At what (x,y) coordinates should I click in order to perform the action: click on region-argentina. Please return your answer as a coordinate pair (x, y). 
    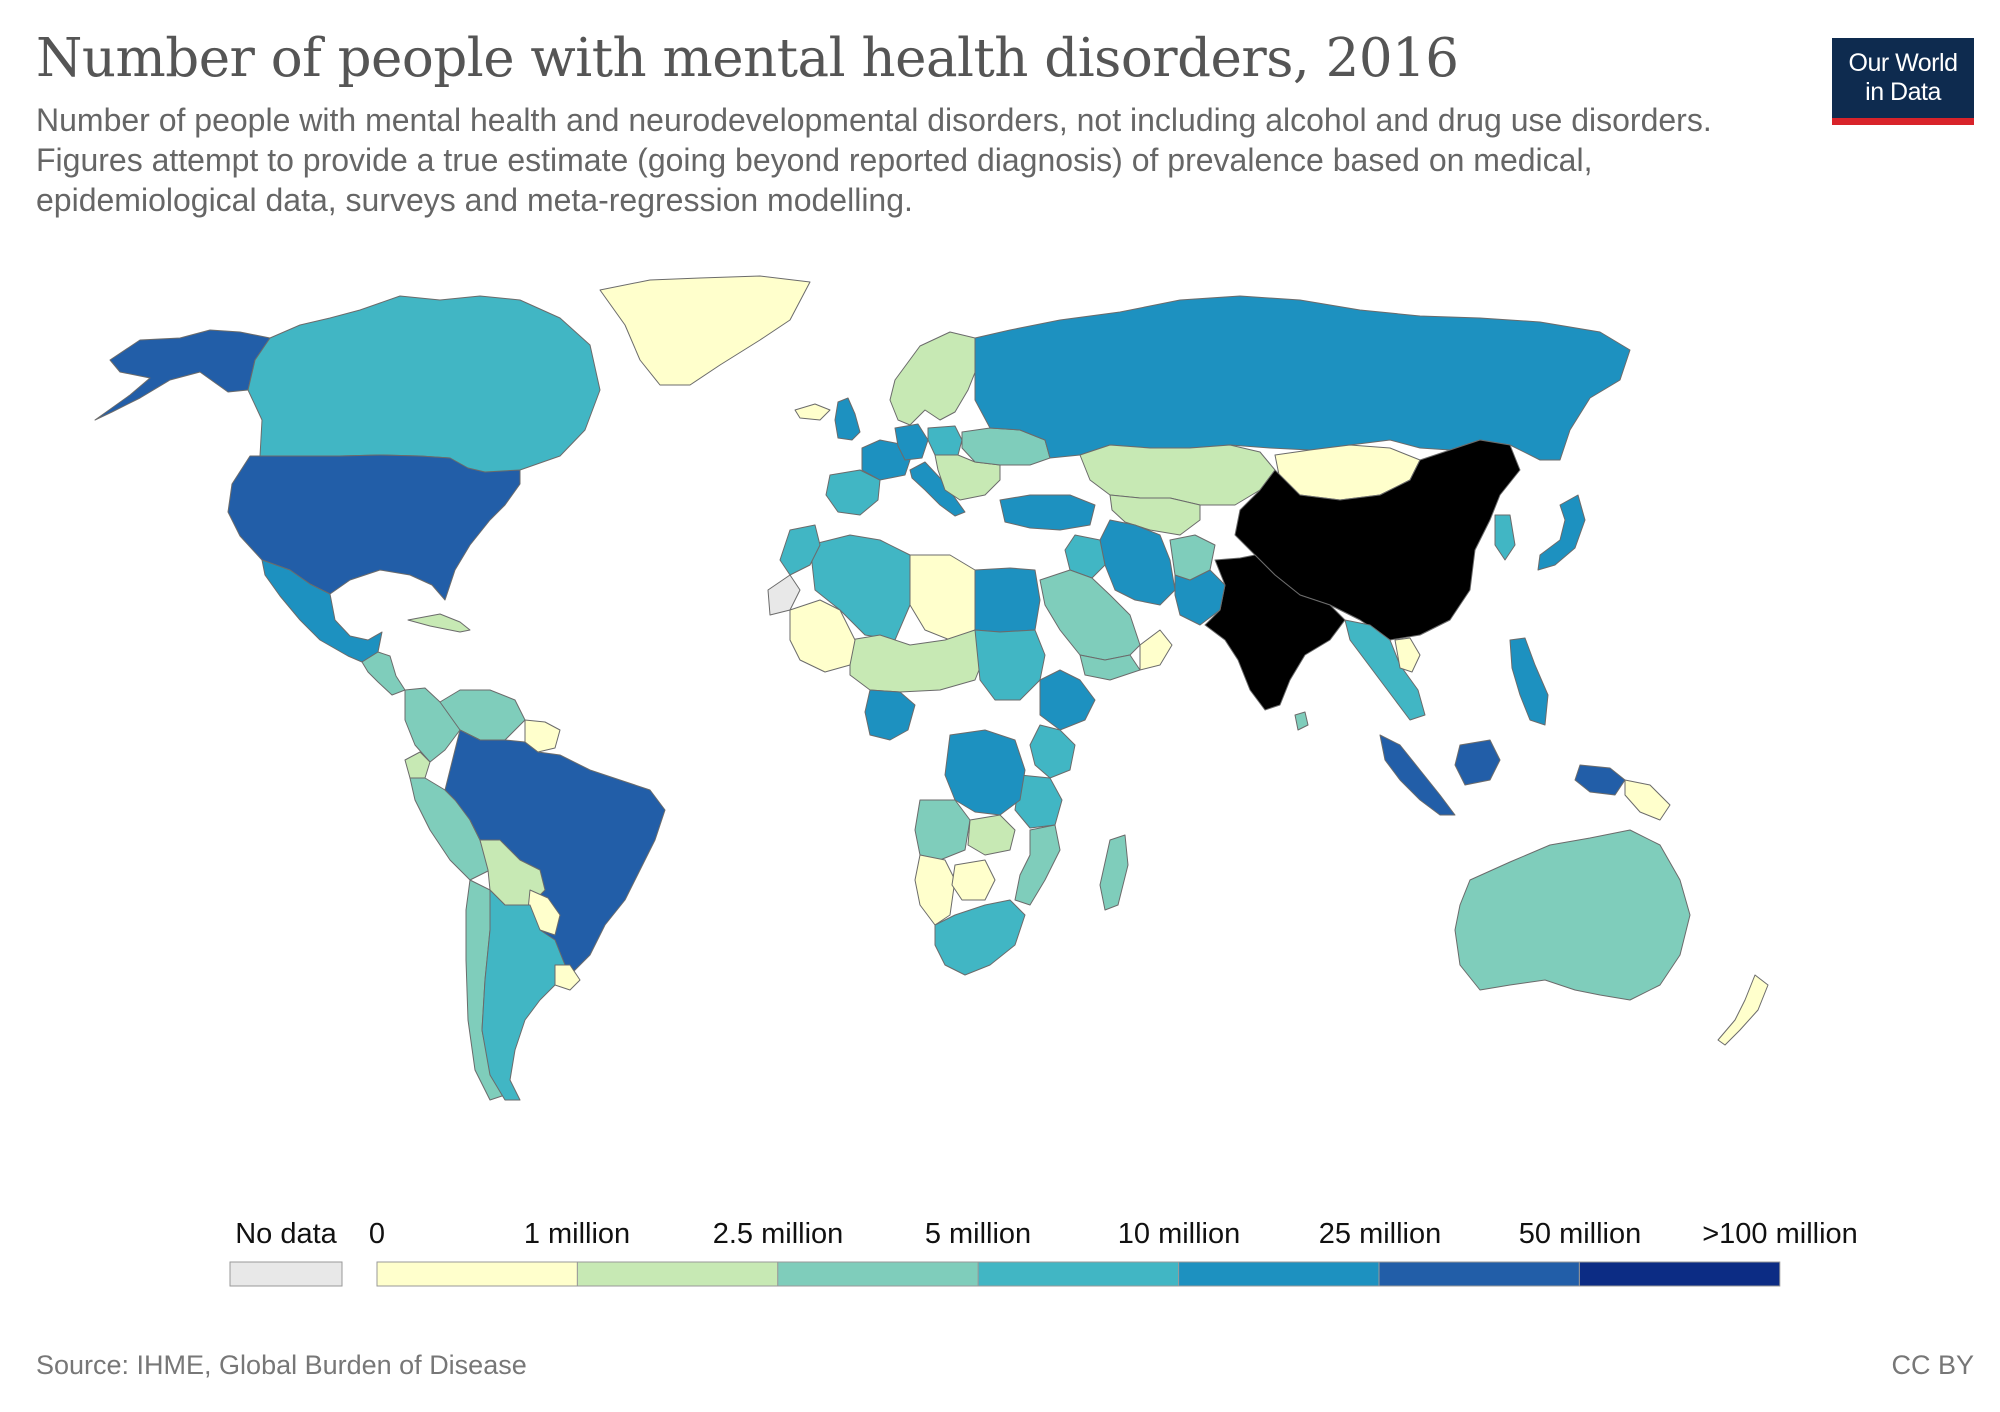
    Looking at the image, I should click on (523, 995).